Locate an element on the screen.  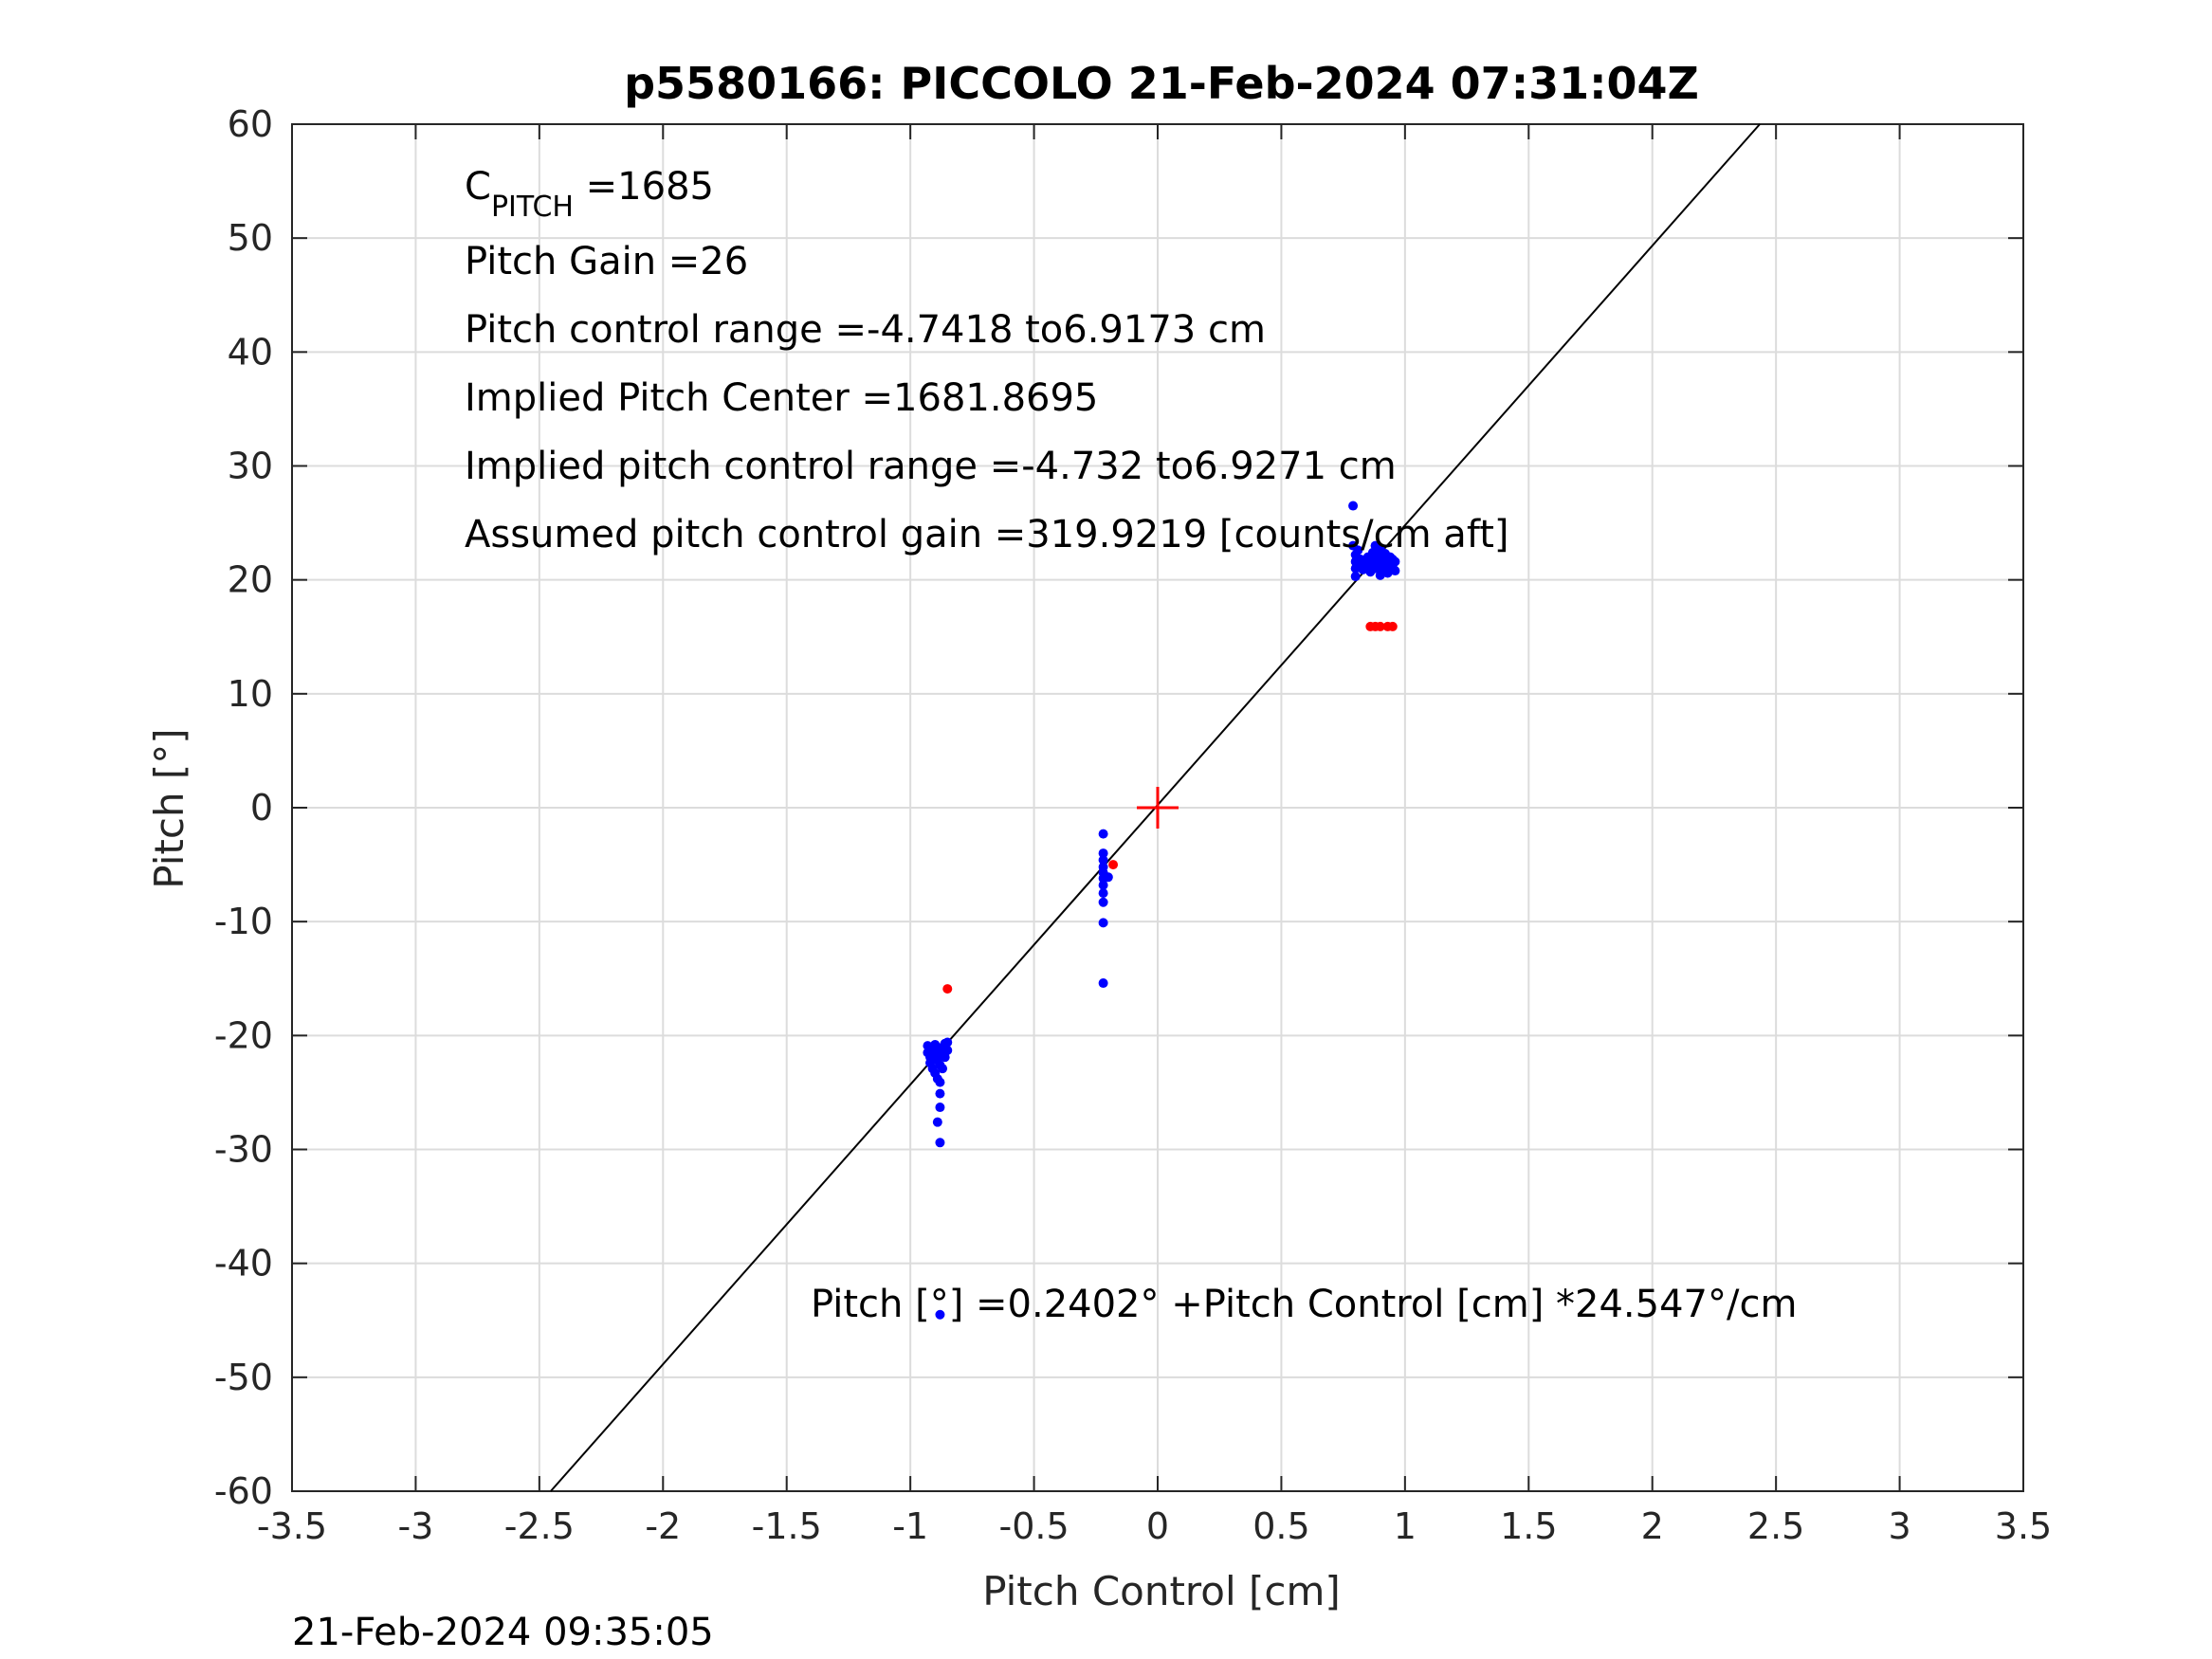
x-tick-label: -3 is located at coordinates (415, 1526).